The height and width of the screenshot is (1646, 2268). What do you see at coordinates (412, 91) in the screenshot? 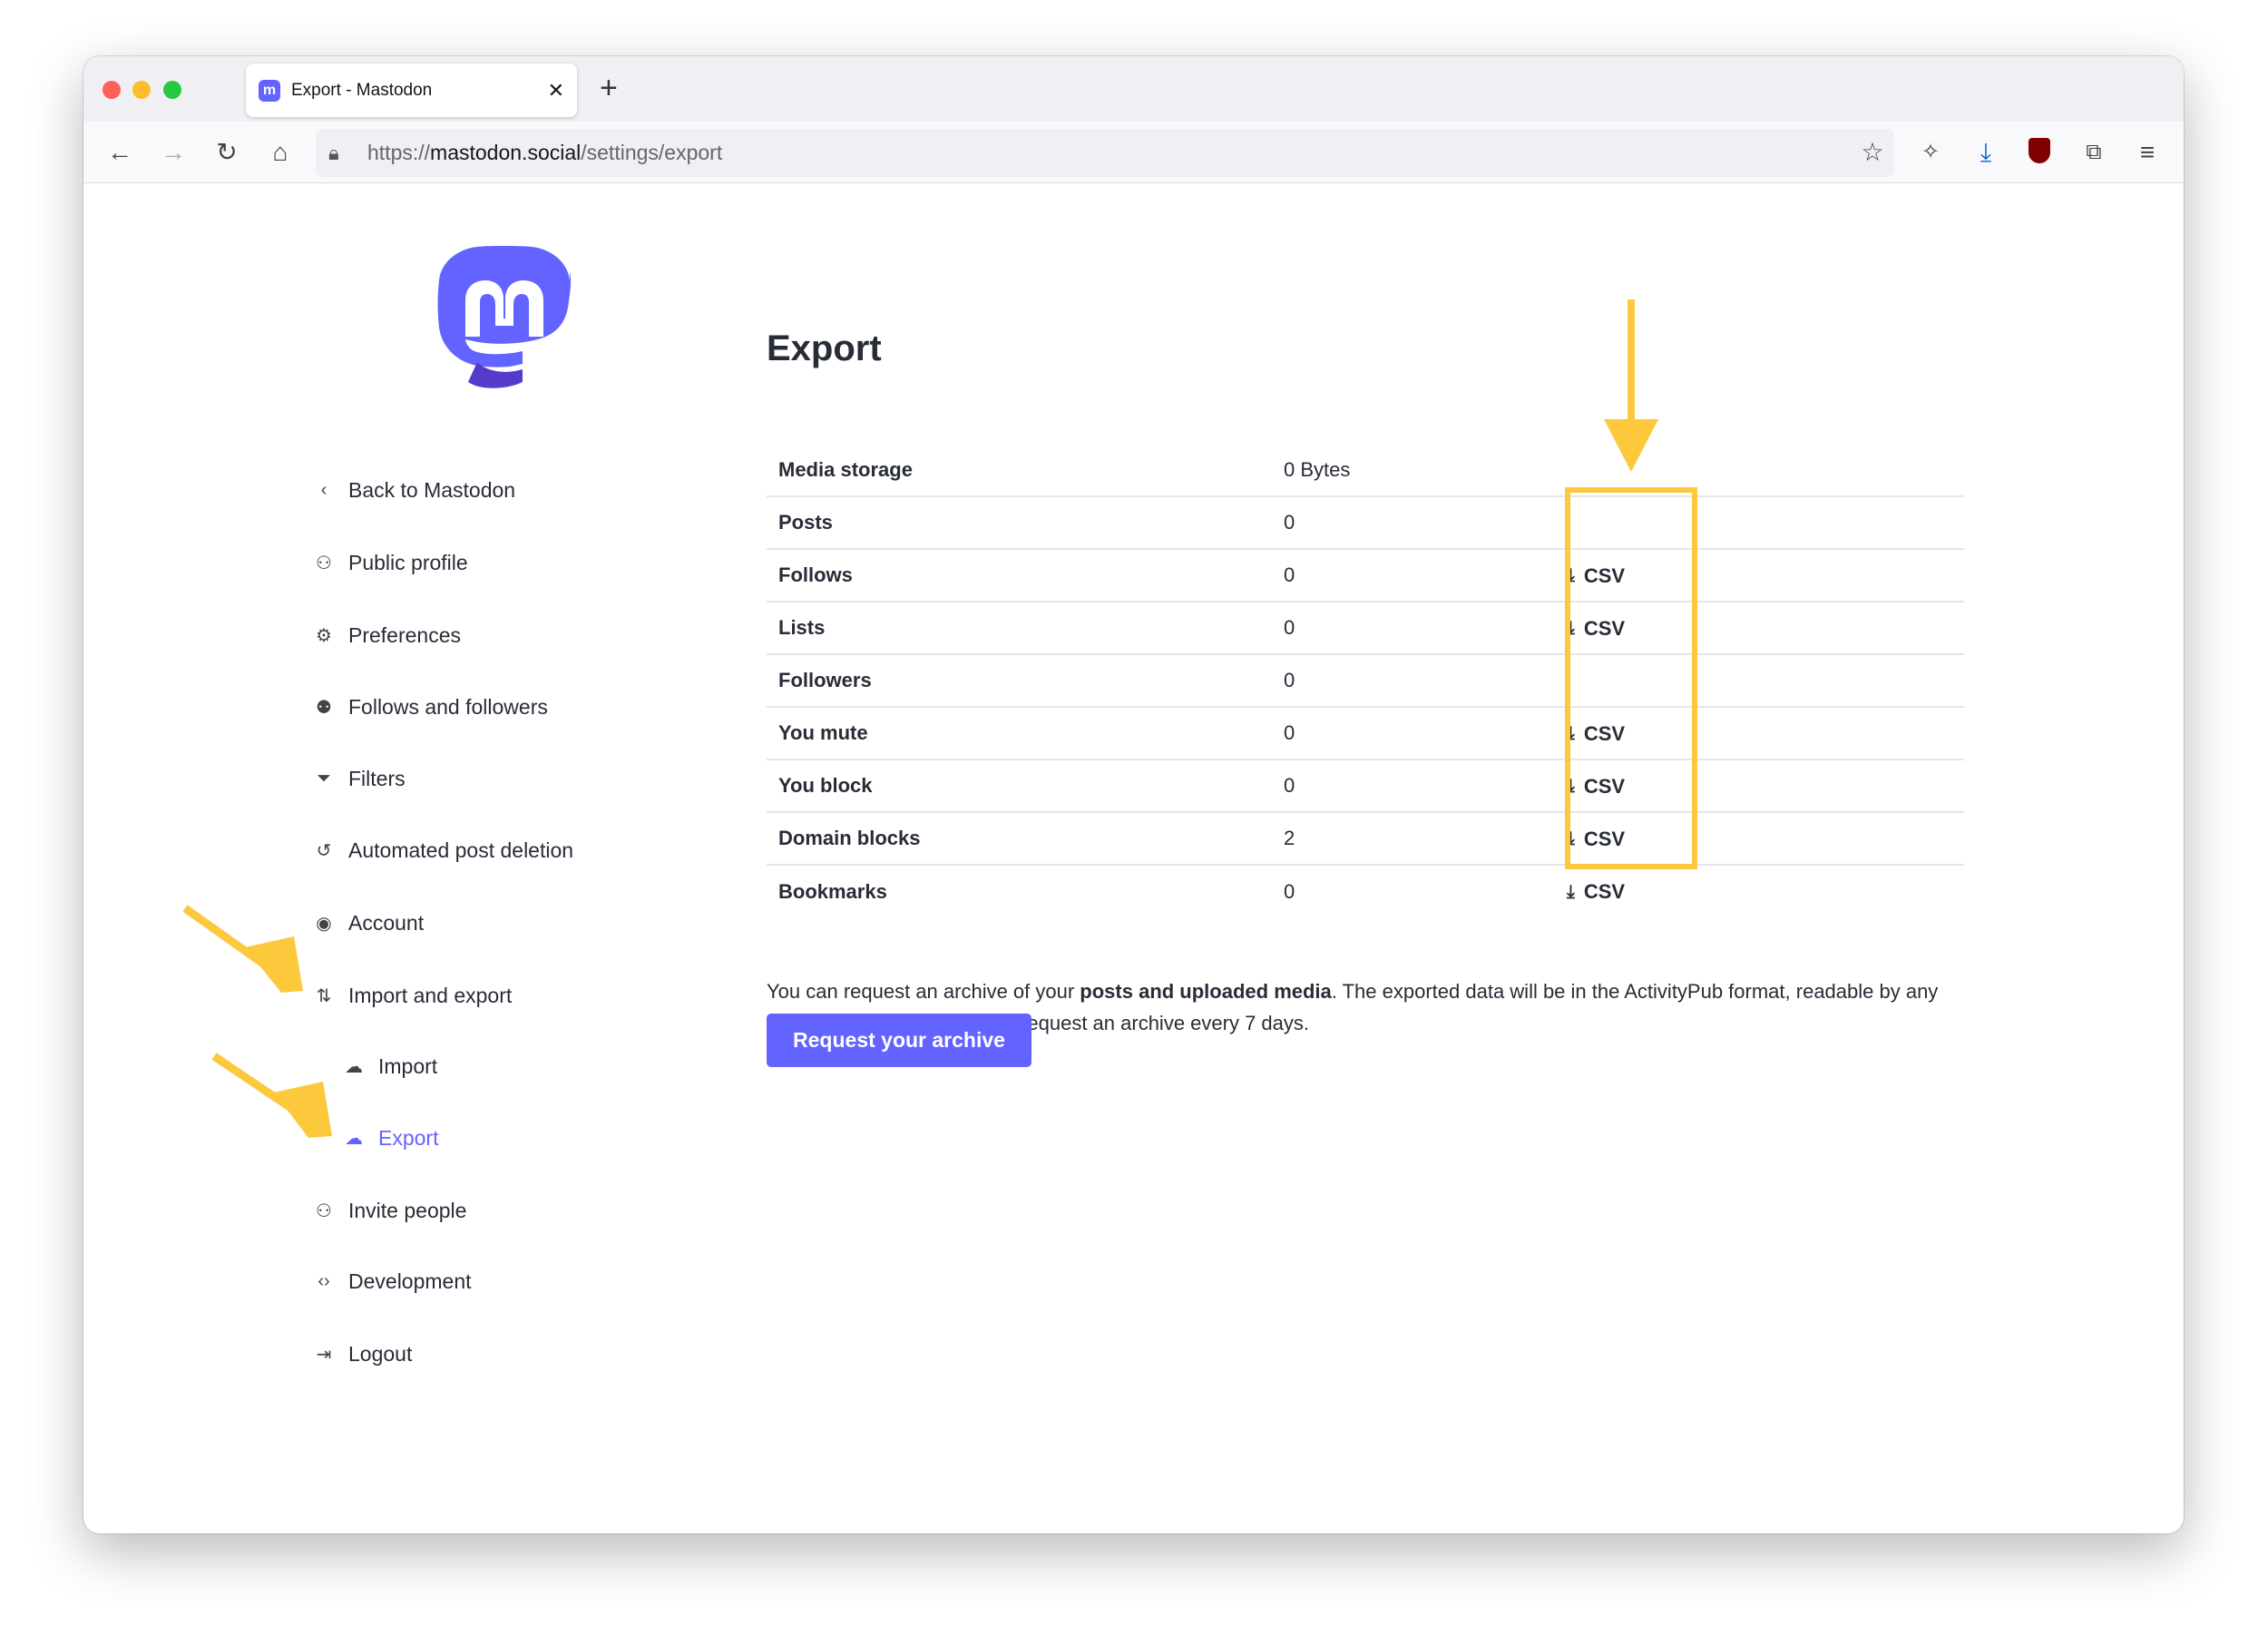
I see `tab-export: m Export - Mastodon ✕` at bounding box center [412, 91].